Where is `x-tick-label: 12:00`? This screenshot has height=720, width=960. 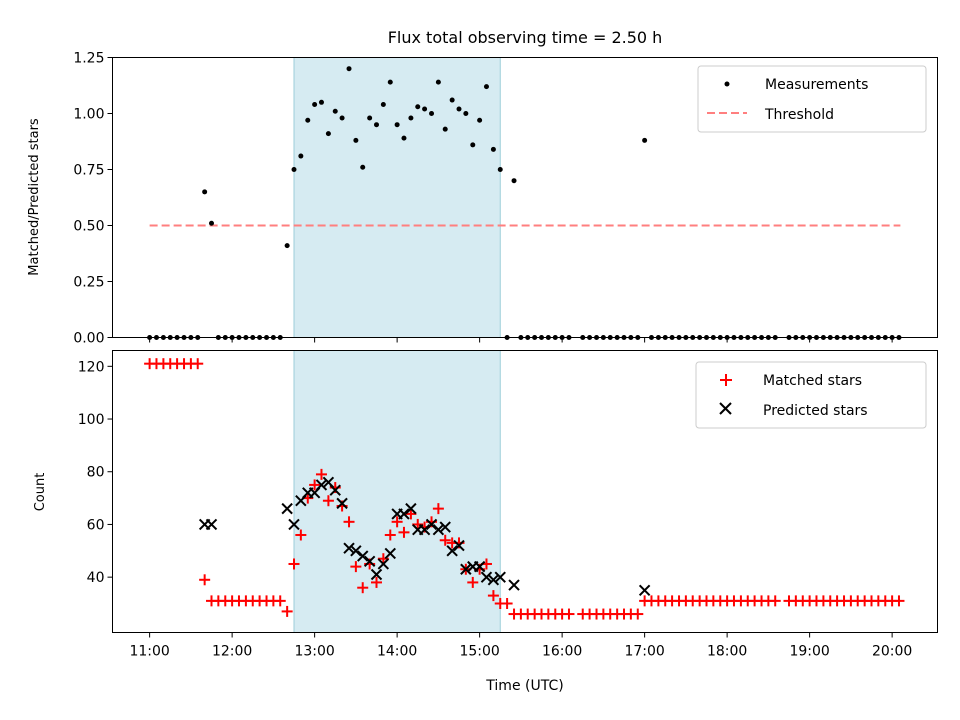
x-tick-label: 12:00 is located at coordinates (232, 652).